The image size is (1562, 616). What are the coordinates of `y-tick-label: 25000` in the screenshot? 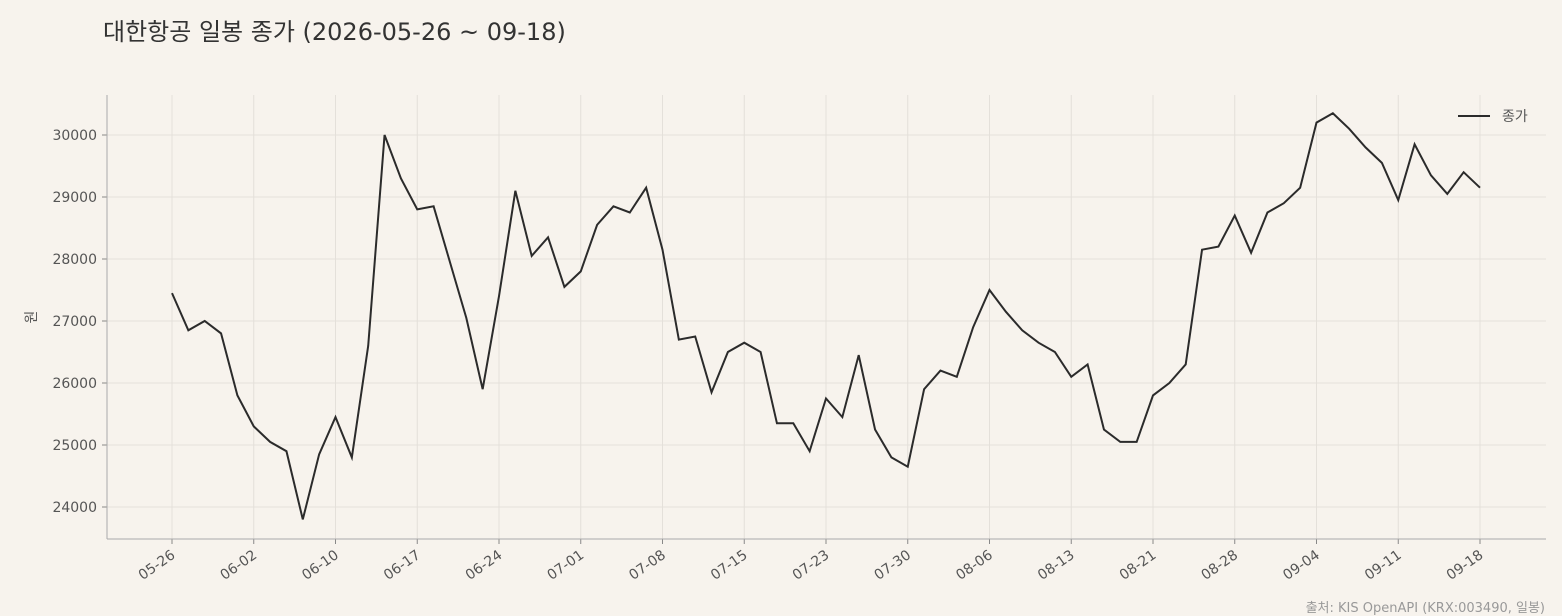 It's located at (74, 446).